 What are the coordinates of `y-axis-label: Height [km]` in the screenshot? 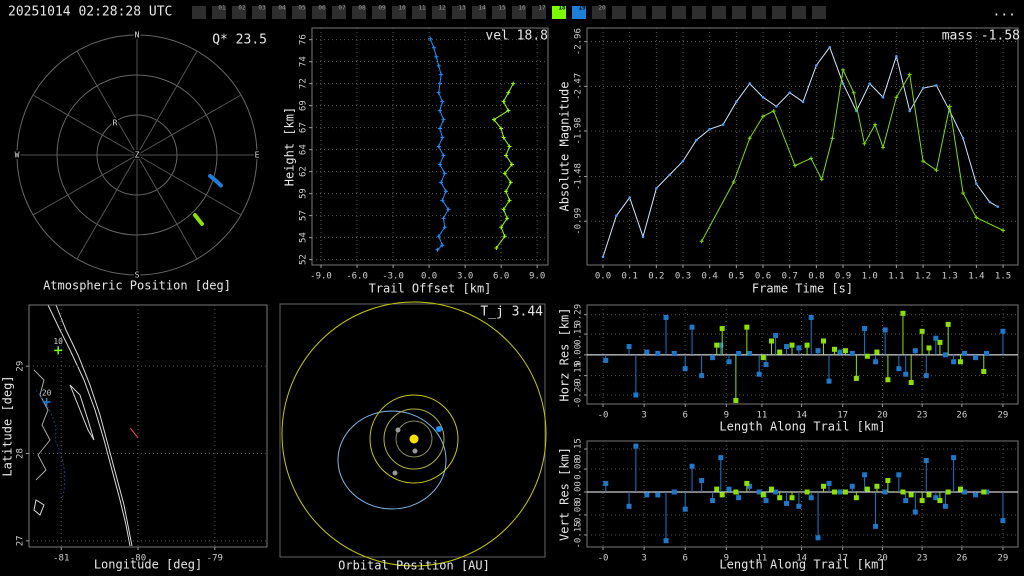 It's located at (290, 146).